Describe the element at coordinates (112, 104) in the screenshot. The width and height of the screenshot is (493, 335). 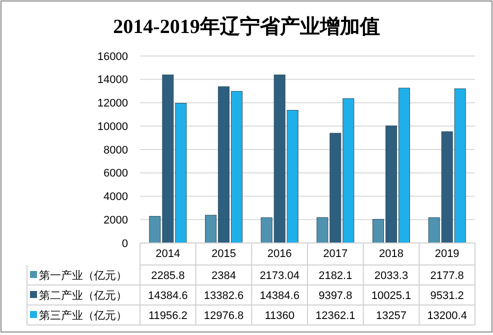
I see `y-tick-label: 12000` at that location.